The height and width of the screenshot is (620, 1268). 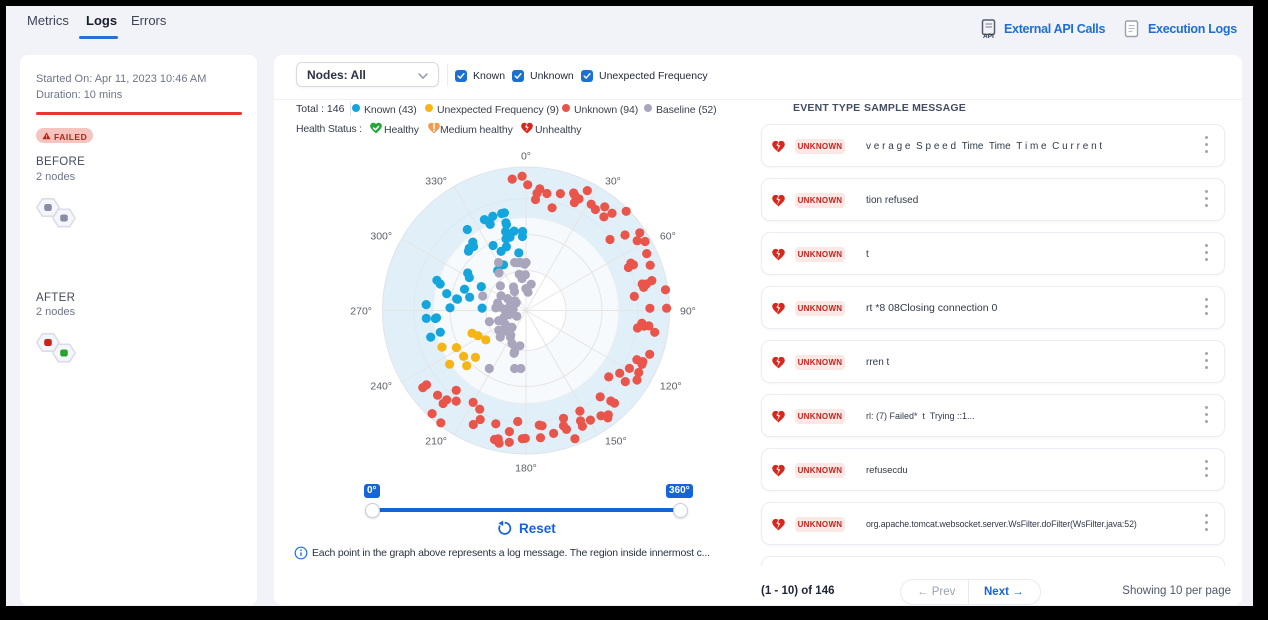 What do you see at coordinates (613, 182) in the screenshot?
I see `svg-text: 30°` at bounding box center [613, 182].